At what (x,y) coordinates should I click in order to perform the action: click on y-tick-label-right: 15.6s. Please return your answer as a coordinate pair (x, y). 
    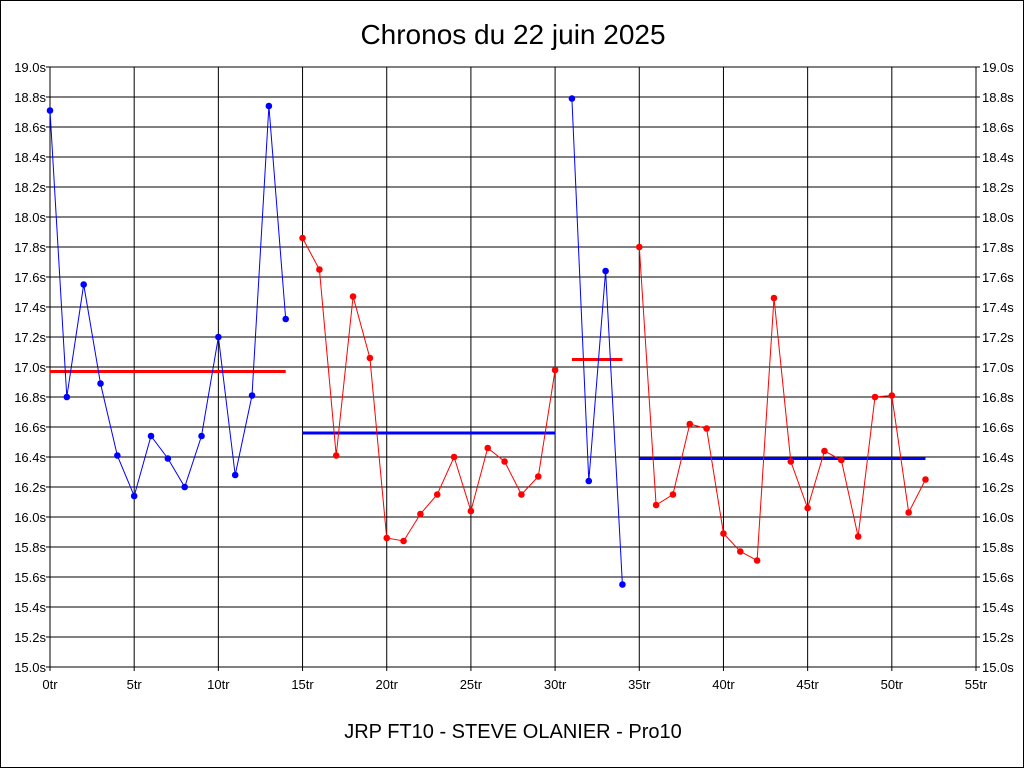
    Looking at the image, I should click on (998, 577).